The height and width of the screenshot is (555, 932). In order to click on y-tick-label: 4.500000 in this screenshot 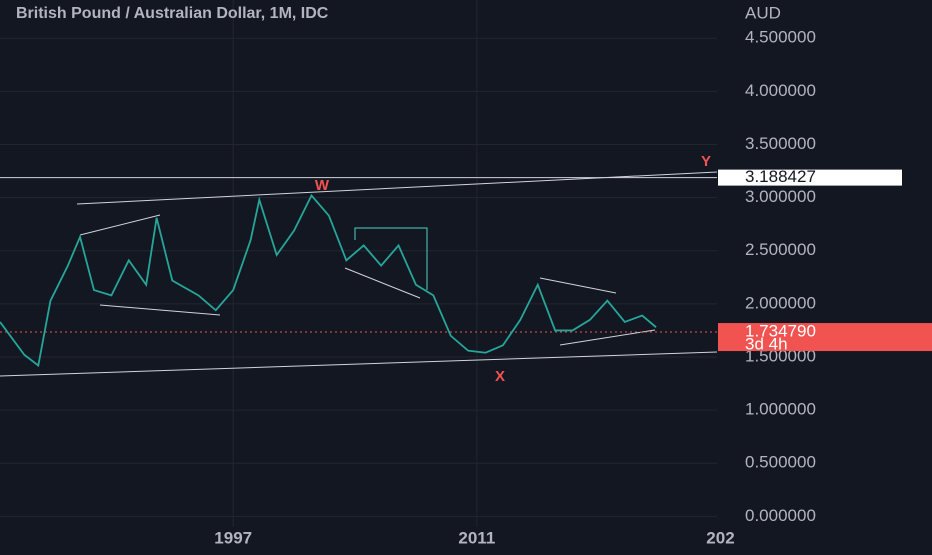, I will do `click(780, 37)`.